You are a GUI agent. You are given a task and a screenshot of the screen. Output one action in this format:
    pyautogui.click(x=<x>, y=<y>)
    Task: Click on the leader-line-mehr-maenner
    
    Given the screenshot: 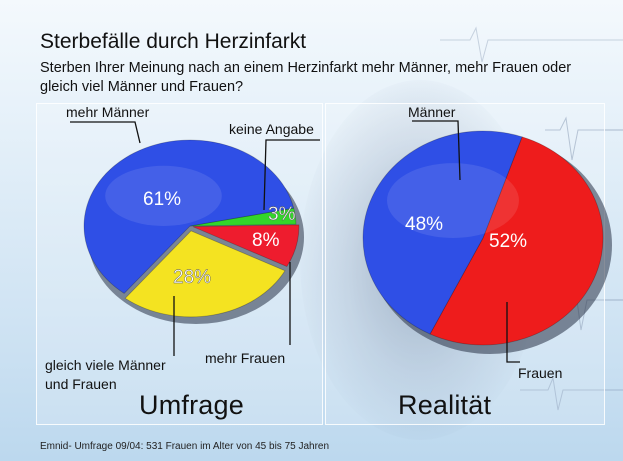 What is the action you would take?
    pyautogui.click(x=105, y=132)
    